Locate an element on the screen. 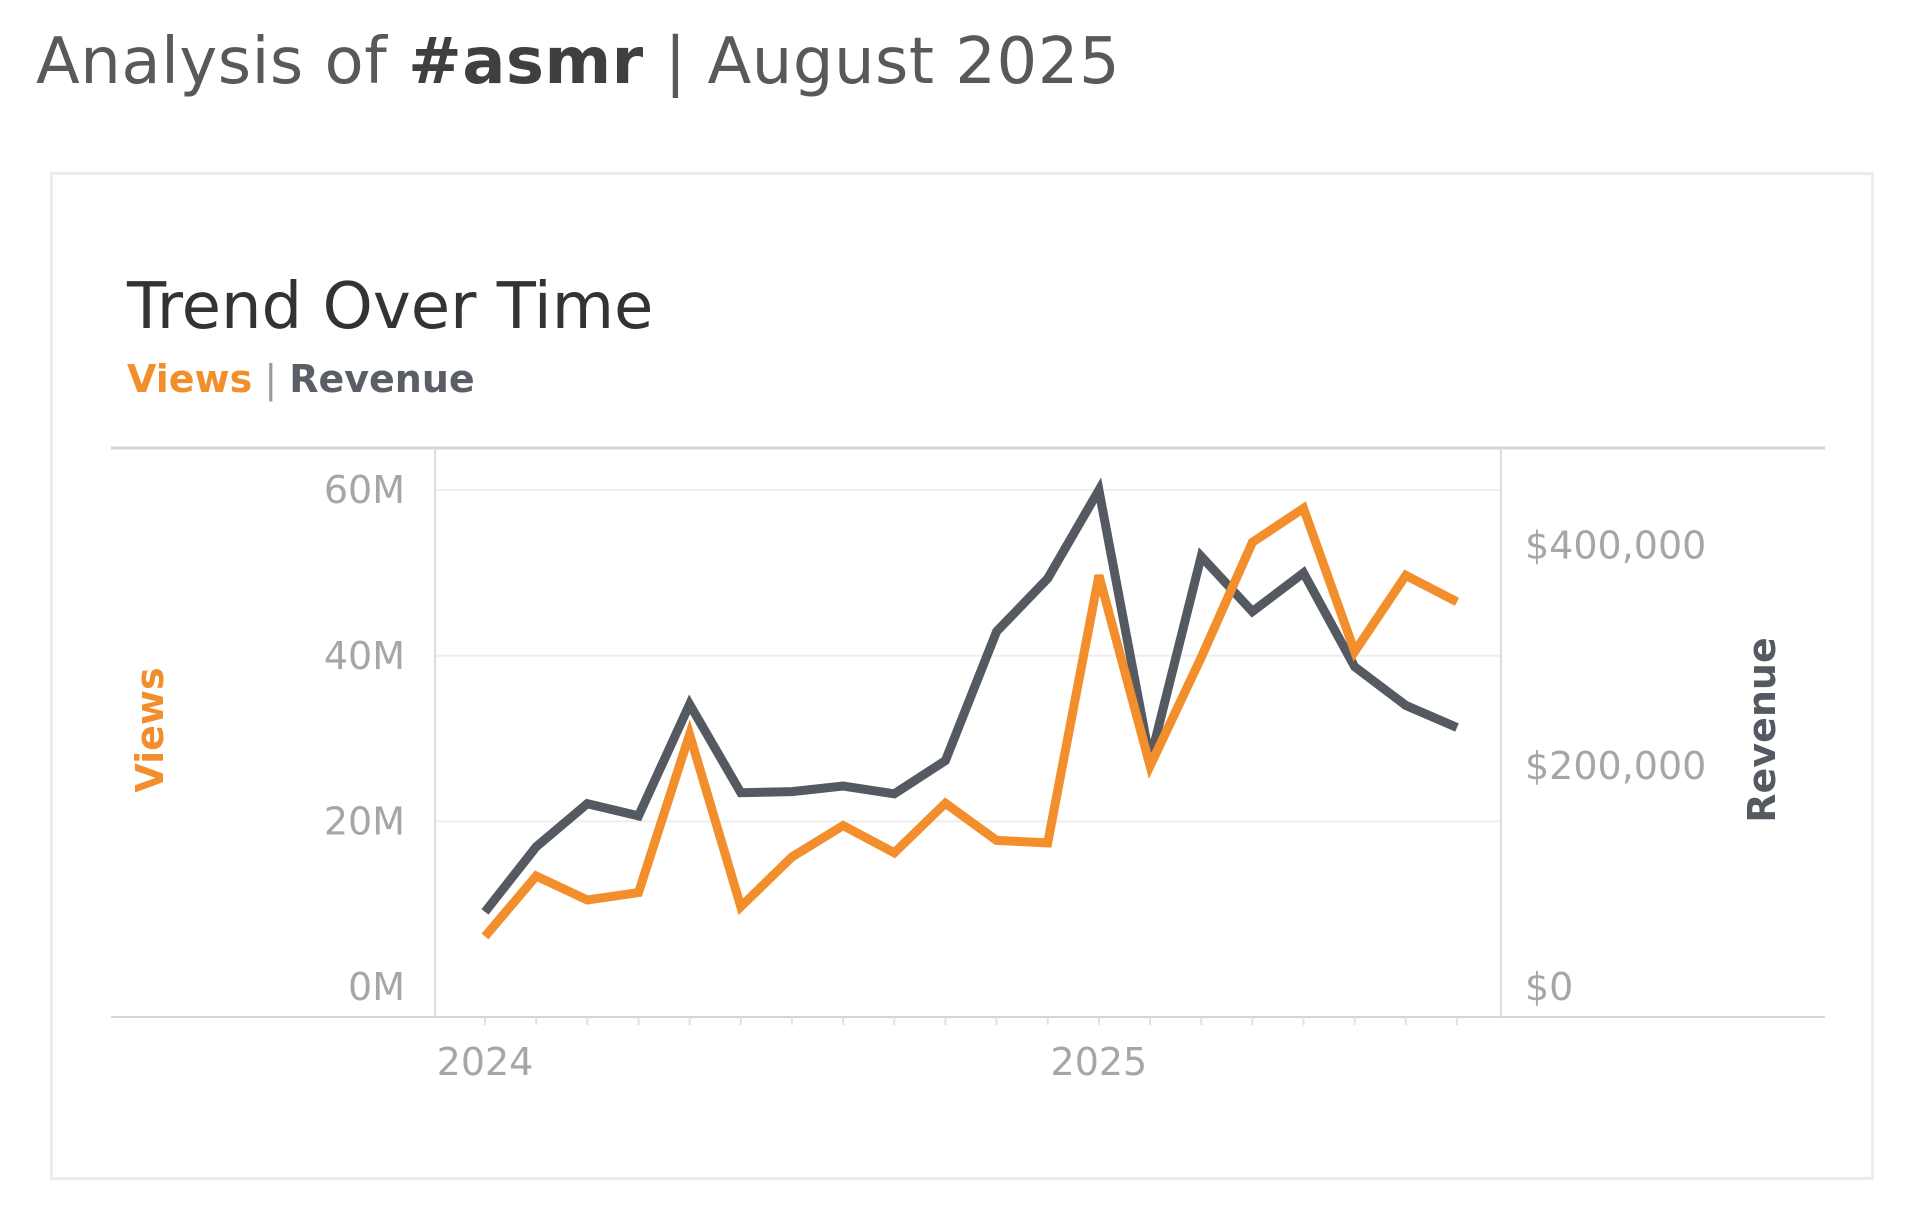 This screenshot has height=1218, width=1908. left-tick-labels: 0M 20M 40M 60M is located at coordinates (364, 738).